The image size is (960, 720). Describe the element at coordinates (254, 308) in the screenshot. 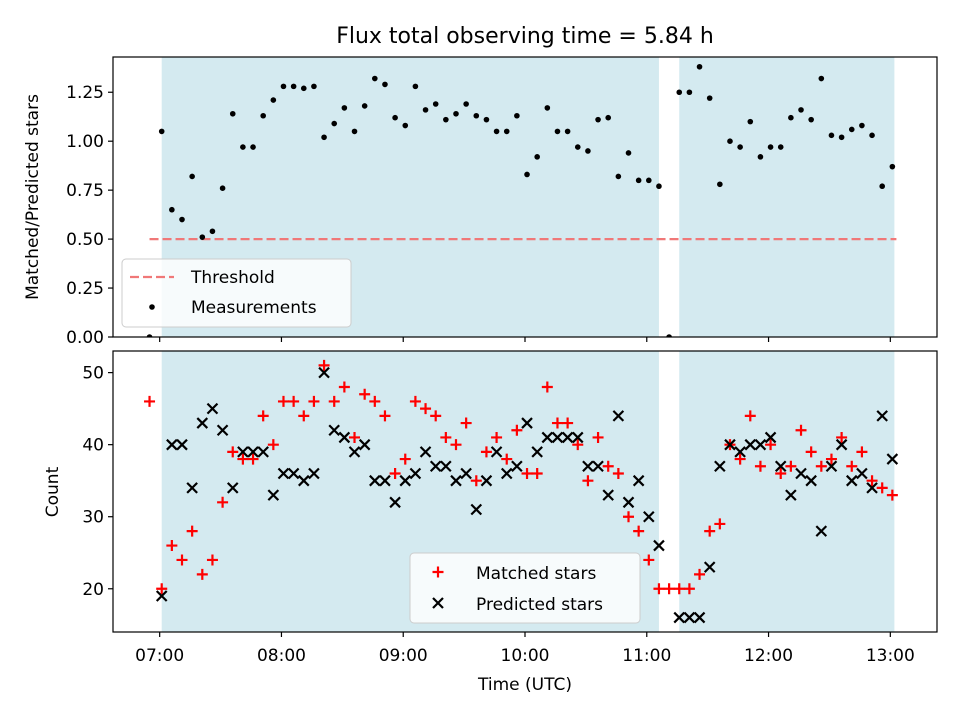

I see `legend-measurements-label: Measurements` at that location.